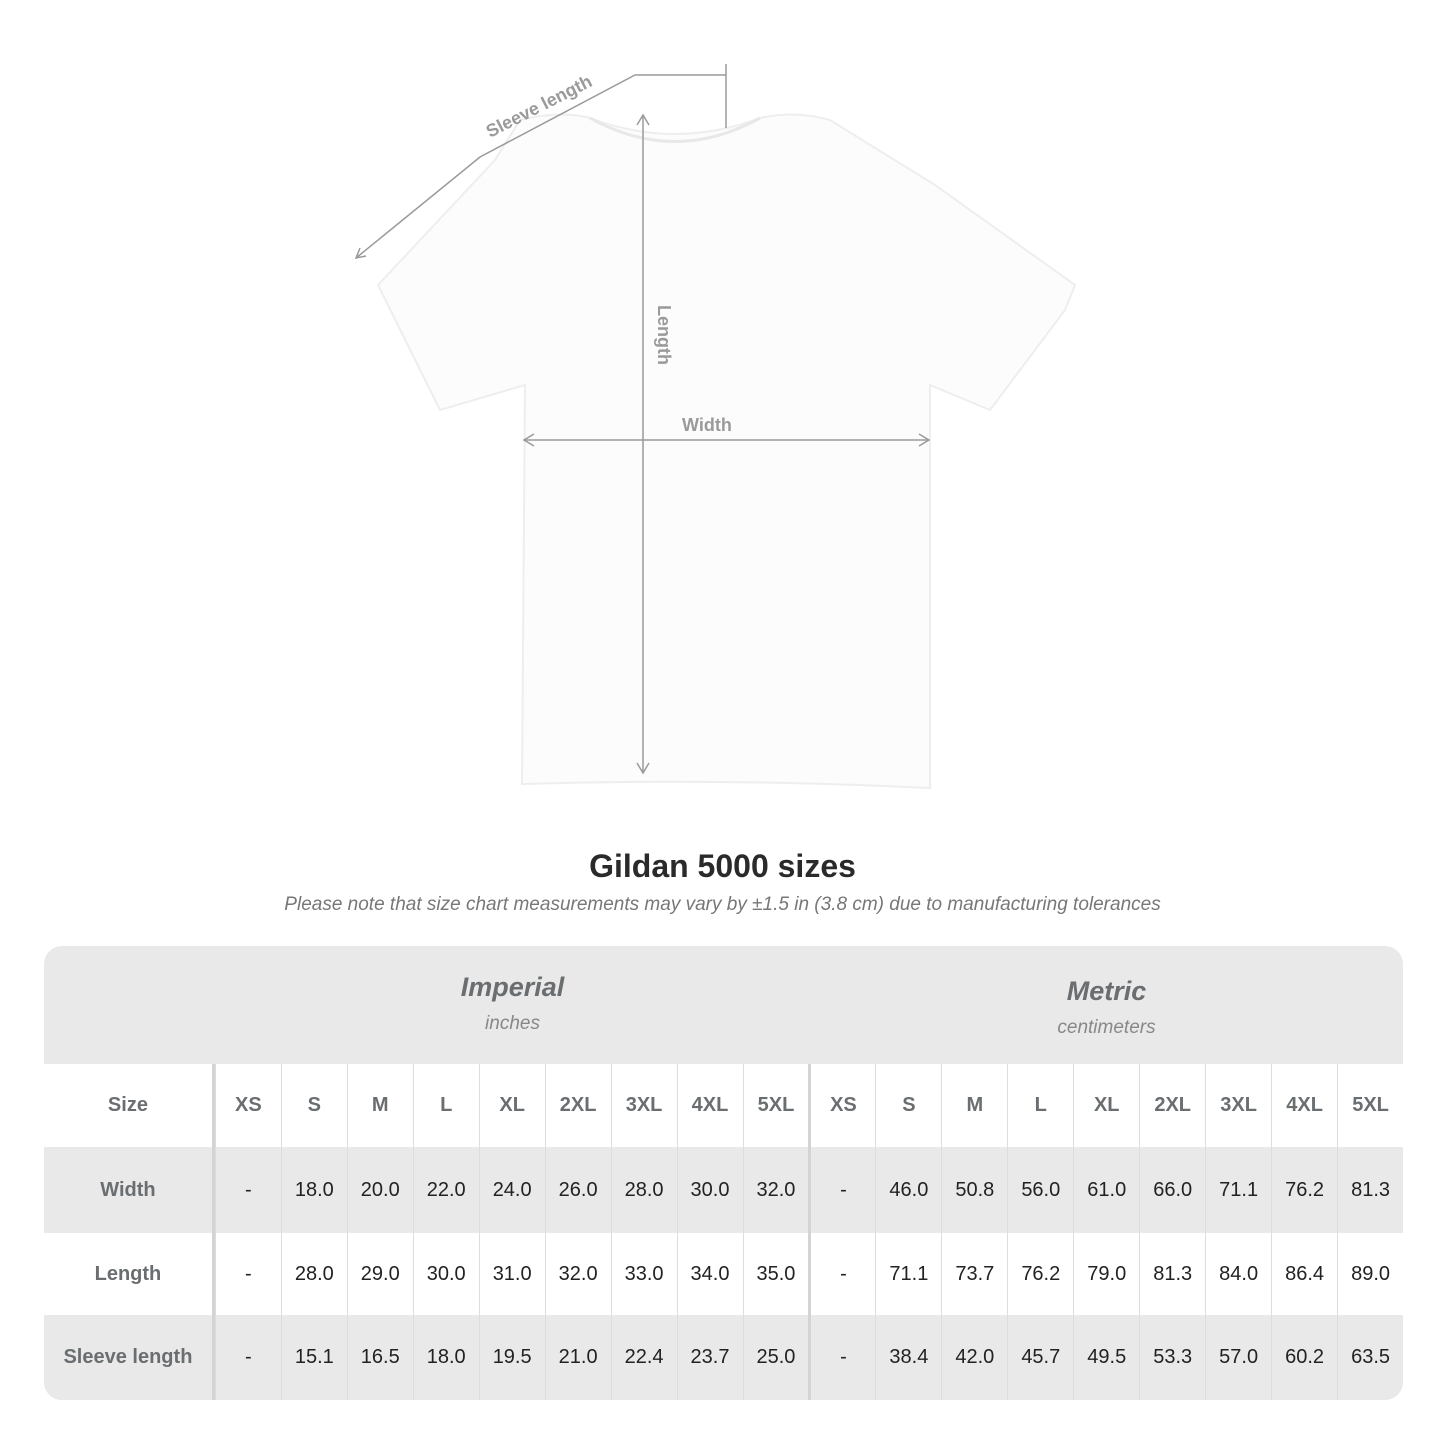 The image size is (1445, 1445). Describe the element at coordinates (908, 1190) in the screenshot. I see `value-cell: 46.0` at that location.